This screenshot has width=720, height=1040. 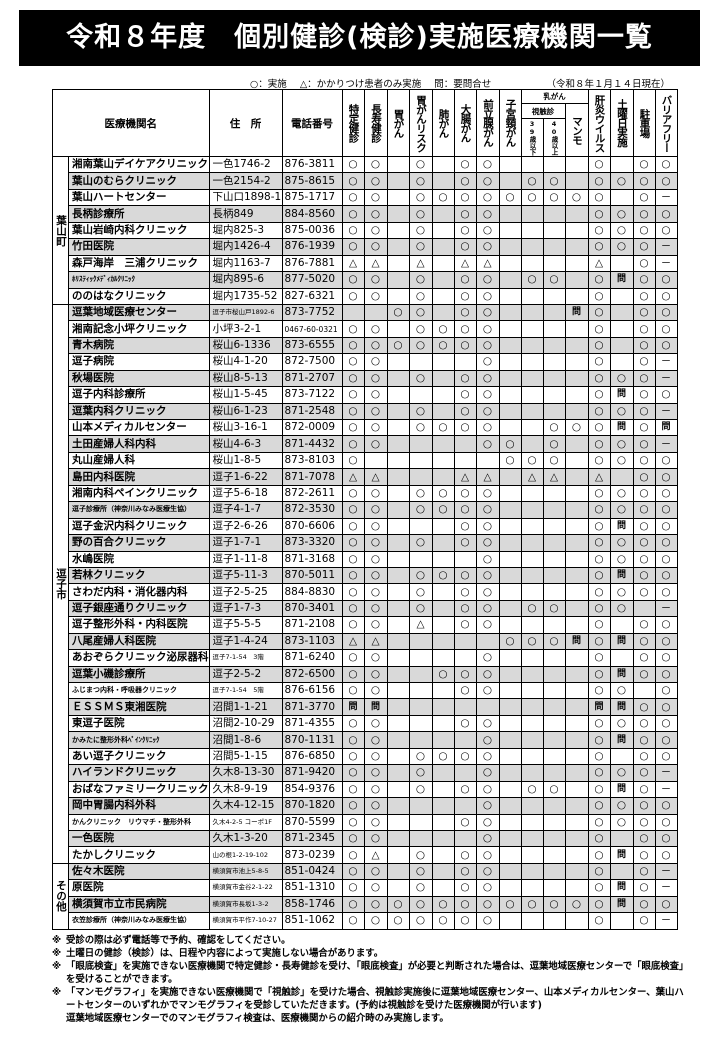 What do you see at coordinates (644, 690) in the screenshot?
I see `mark-parking` at bounding box center [644, 690].